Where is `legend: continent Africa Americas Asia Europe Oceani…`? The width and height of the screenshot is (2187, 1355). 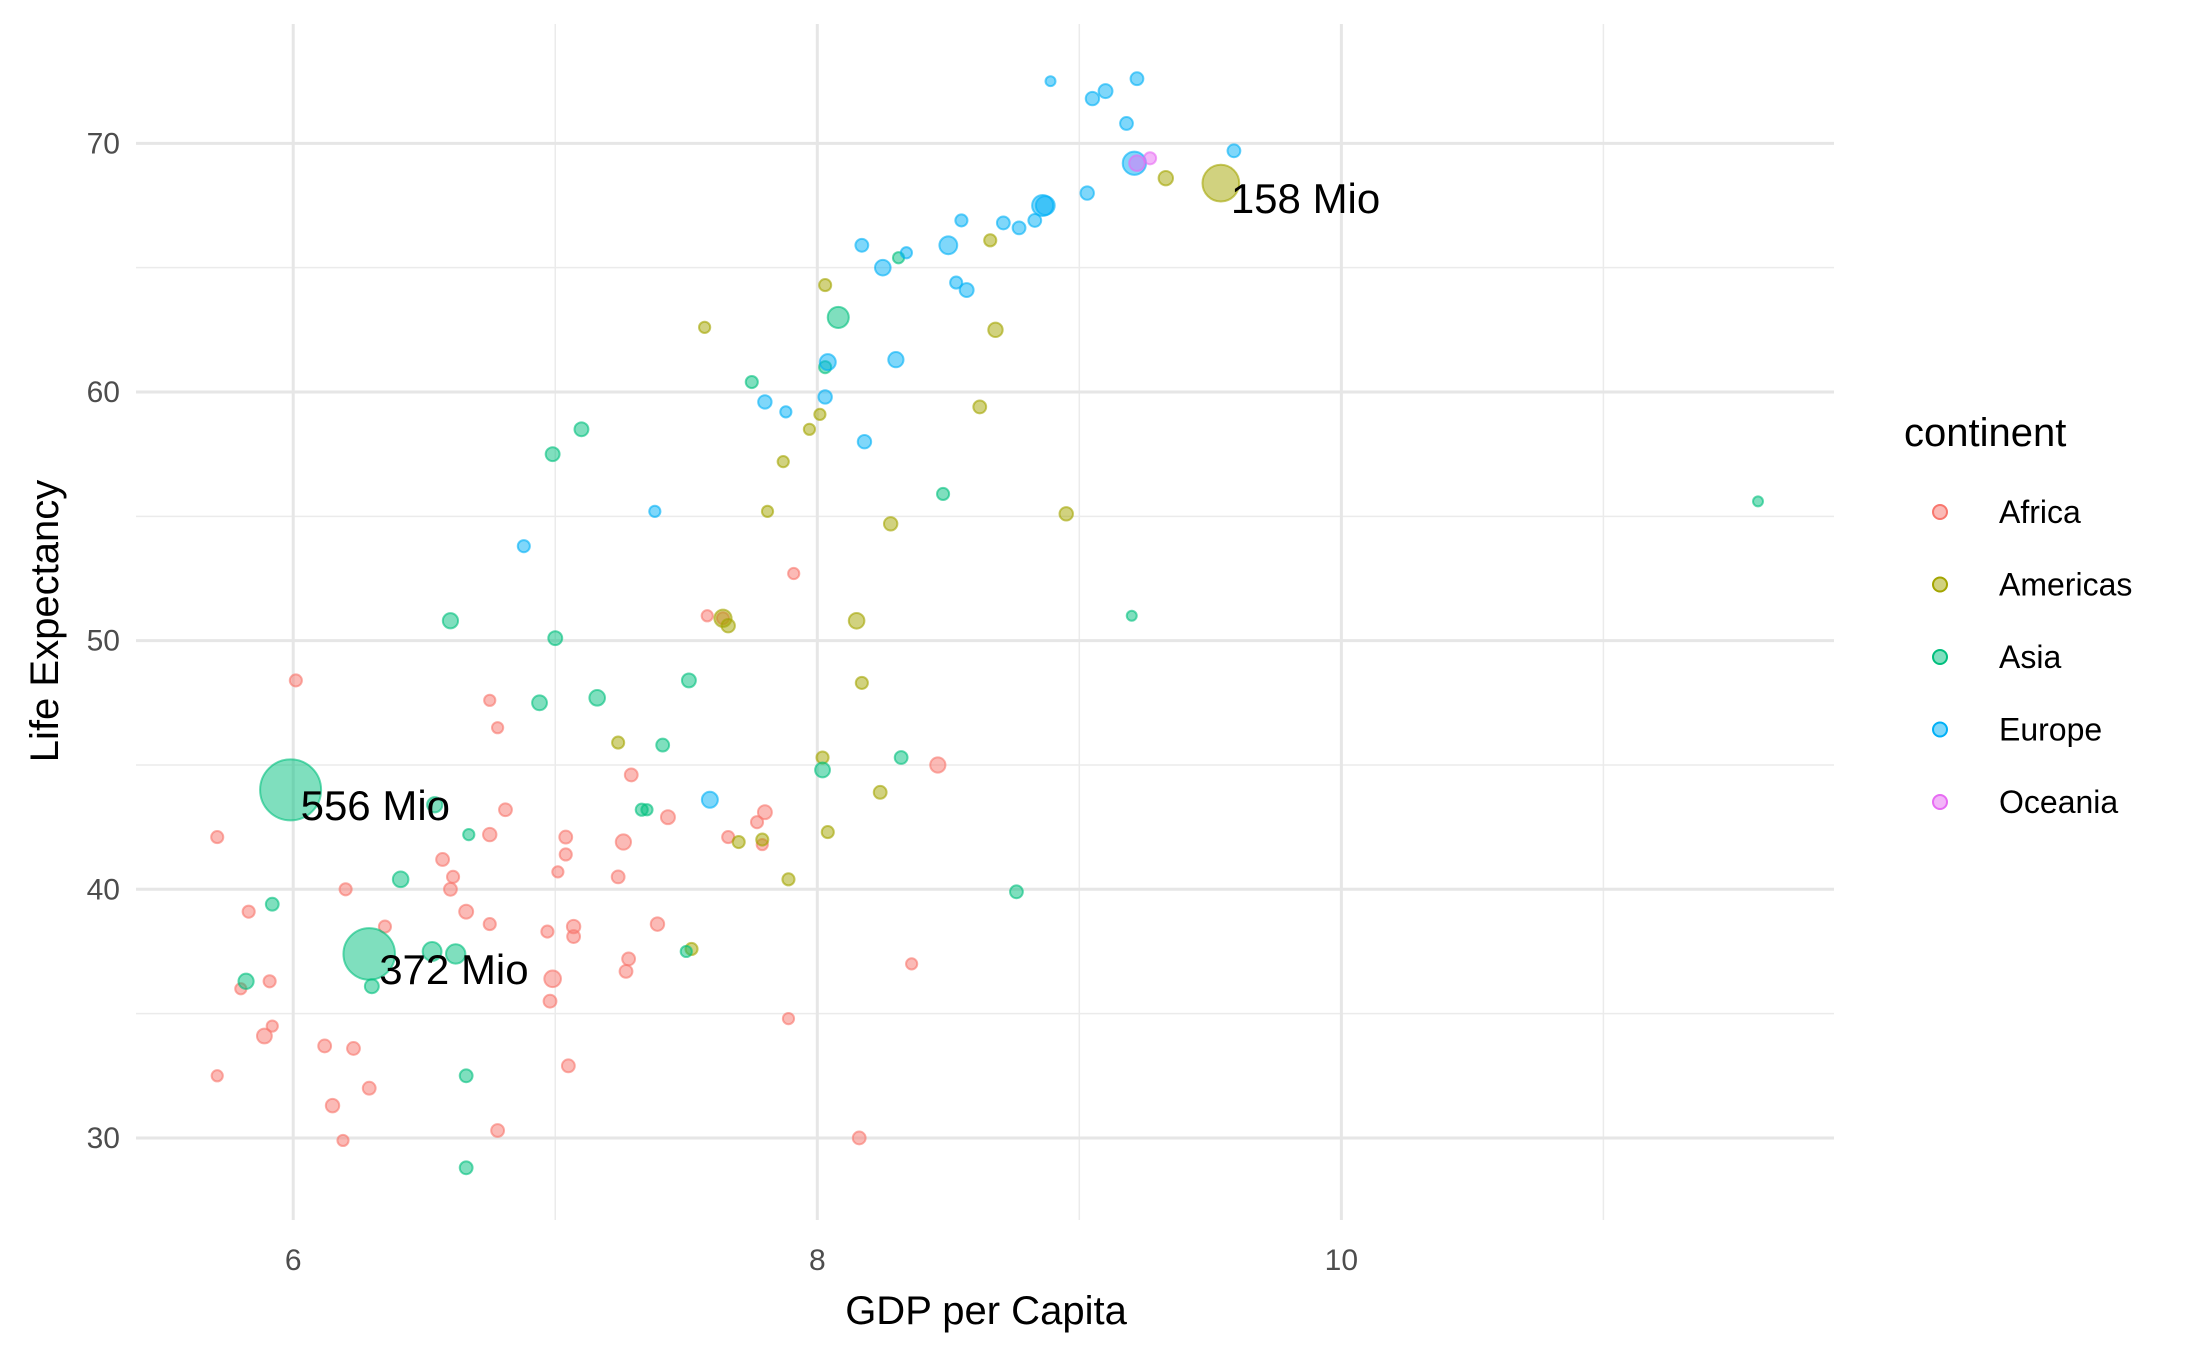
legend: continent Africa Americas Asia Europe Oceani… is located at coordinates (2018, 615).